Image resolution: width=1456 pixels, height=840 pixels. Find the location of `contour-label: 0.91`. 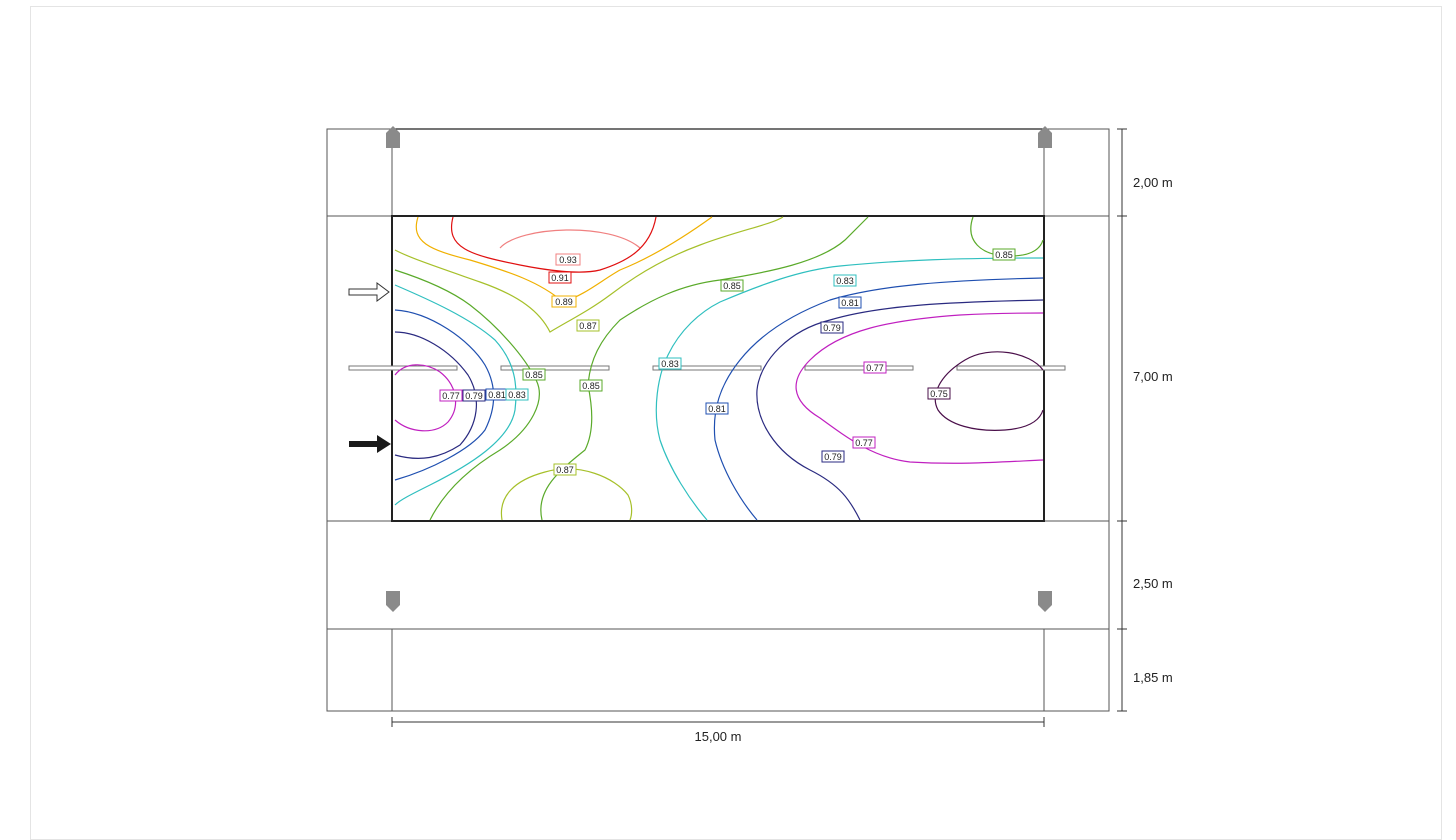

contour-label: 0.91 is located at coordinates (560, 277).